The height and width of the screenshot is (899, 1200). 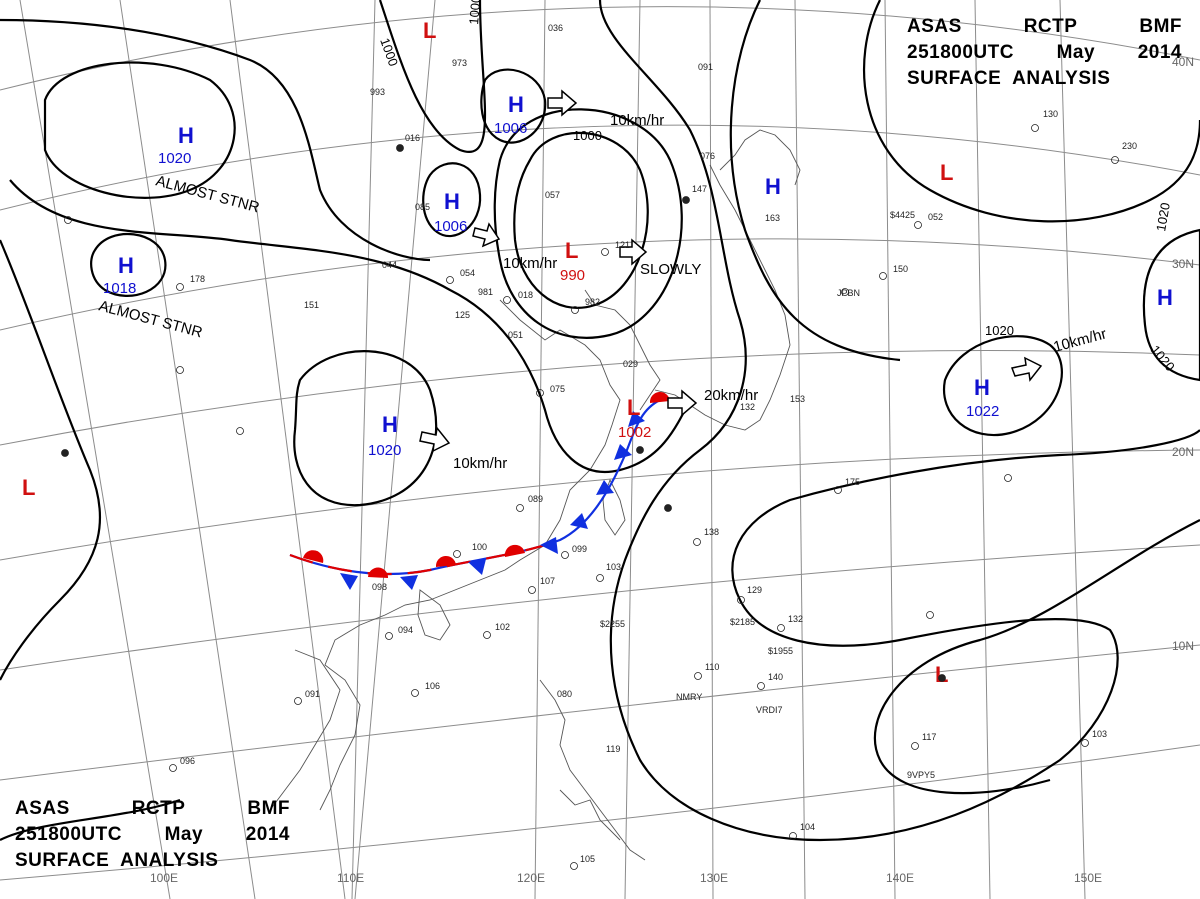 What do you see at coordinates (432, 76) in the screenshot?
I see `isobar-1000-north` at bounding box center [432, 76].